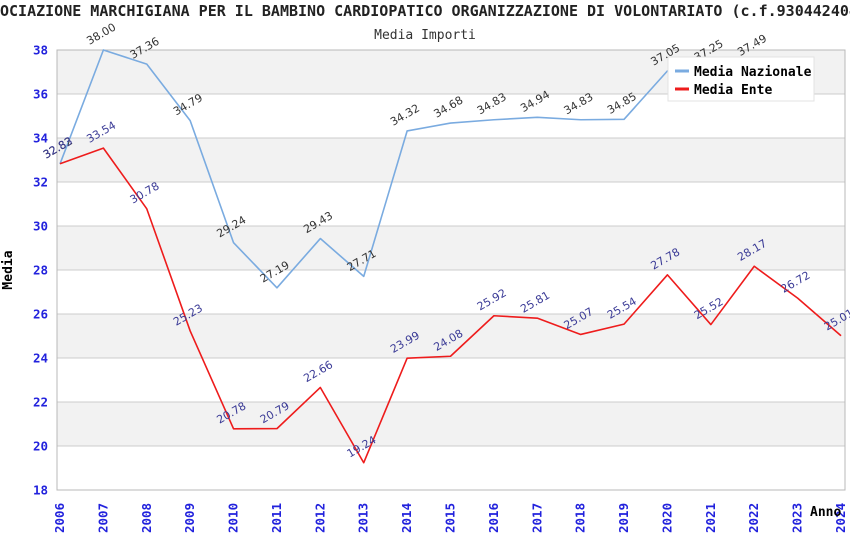 The height and width of the screenshot is (550, 850). What do you see at coordinates (276, 518) in the screenshot?
I see `x-tick-label: 2011` at bounding box center [276, 518].